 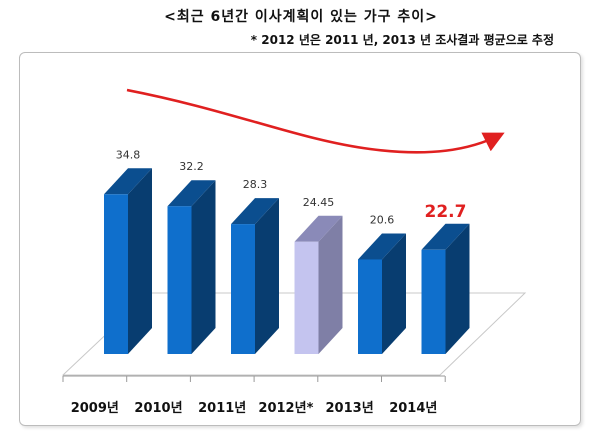 What do you see at coordinates (285, 408) in the screenshot?
I see `x-tick-label: 2012년*` at bounding box center [285, 408].